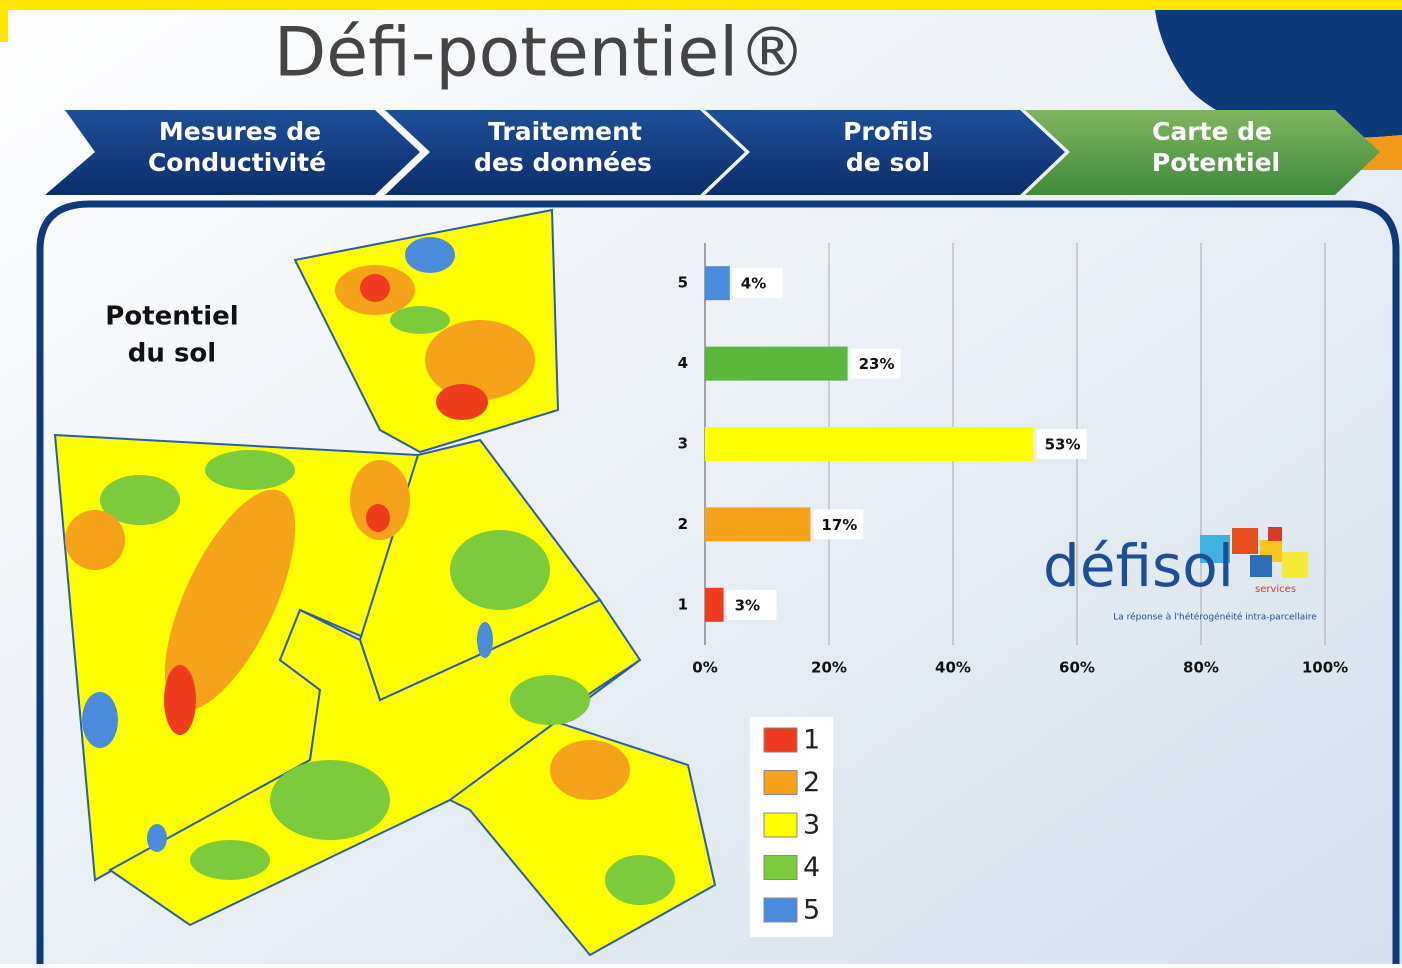 Image resolution: width=1402 pixels, height=968 pixels. What do you see at coordinates (1212, 131) in the screenshot?
I see `step-text: Carte de` at bounding box center [1212, 131].